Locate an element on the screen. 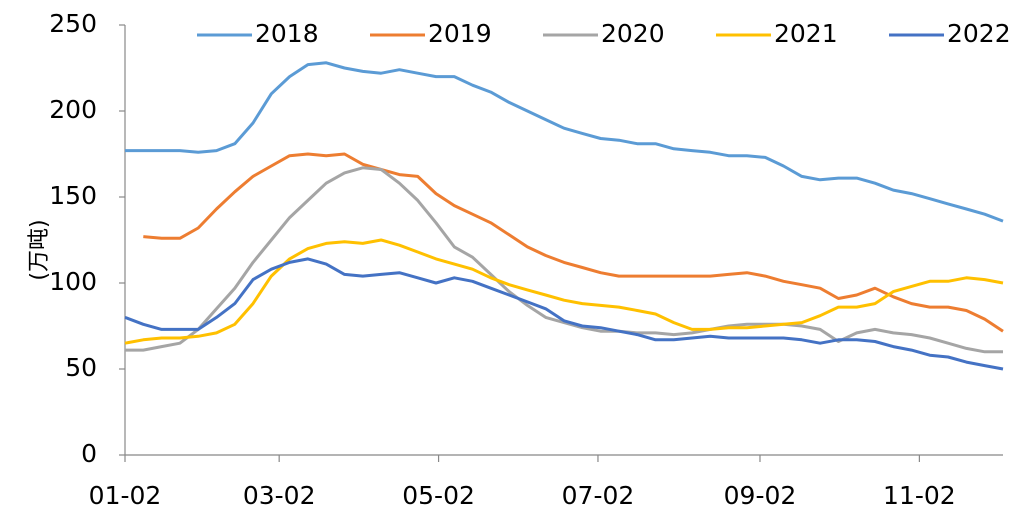 The width and height of the screenshot is (1028, 513). x-tick-label: 11-02 is located at coordinates (919, 495).